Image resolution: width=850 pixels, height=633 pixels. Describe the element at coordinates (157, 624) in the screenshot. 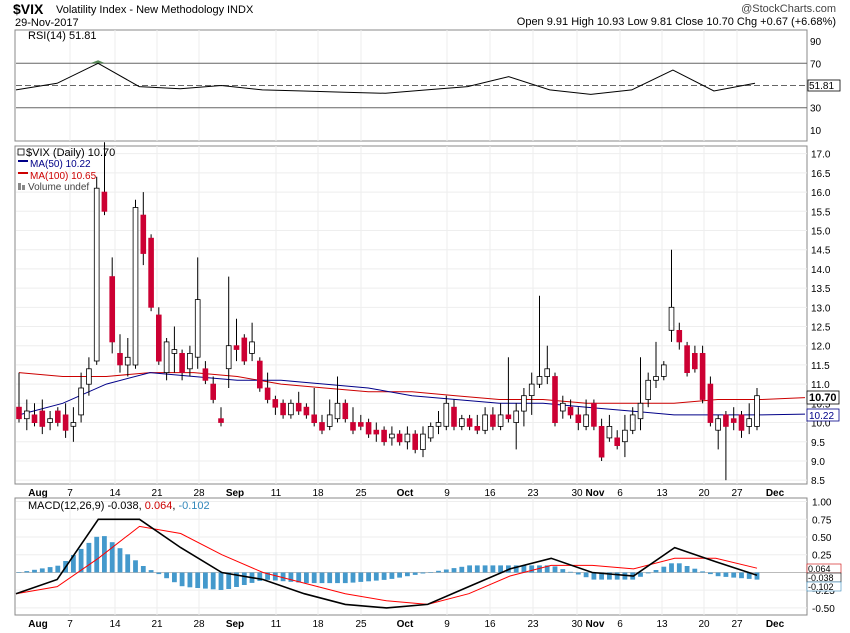

I see `x-tick: 21` at that location.